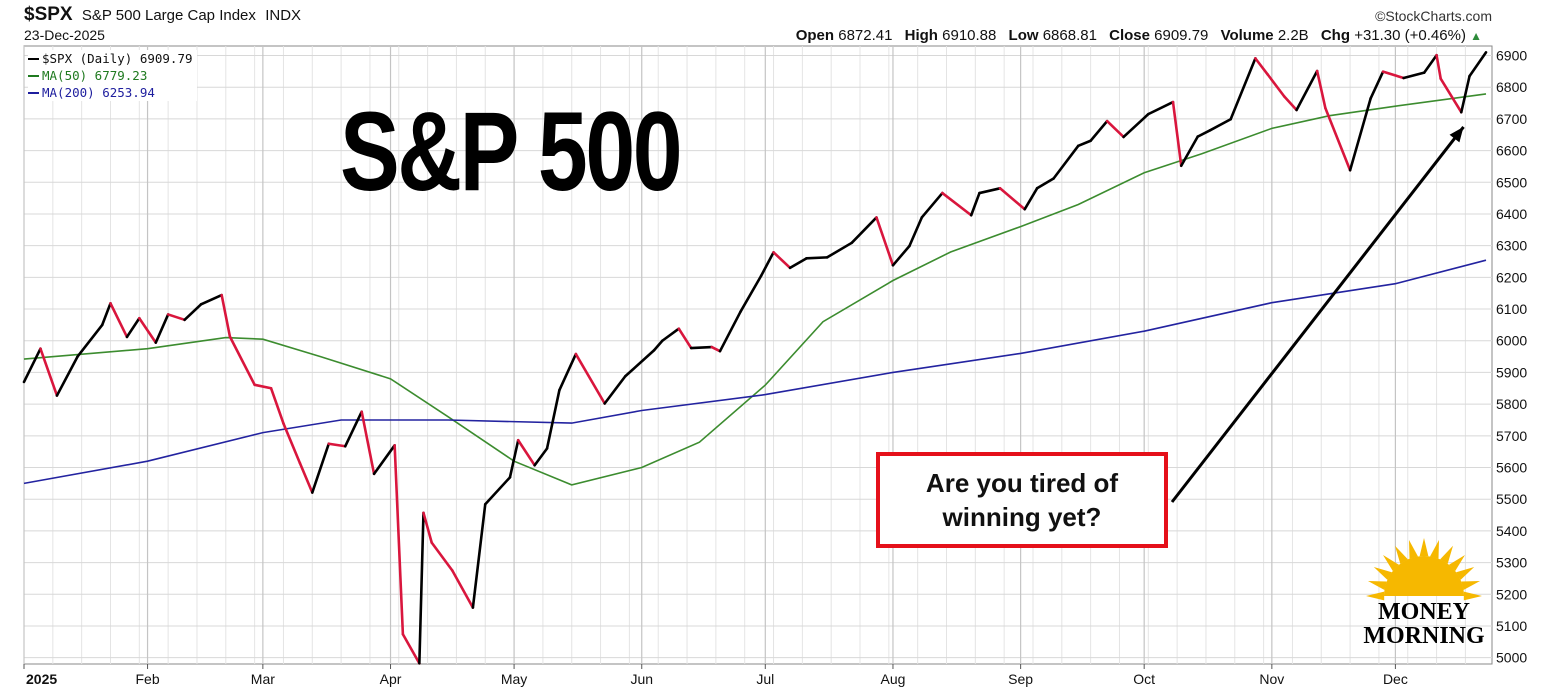  I want to click on y-tick-label: 6600, so click(1511, 151).